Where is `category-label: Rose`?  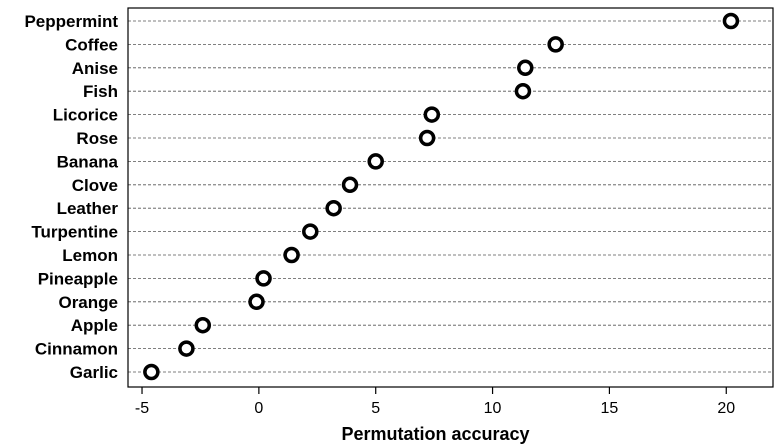
category-label: Rose is located at coordinates (97, 138).